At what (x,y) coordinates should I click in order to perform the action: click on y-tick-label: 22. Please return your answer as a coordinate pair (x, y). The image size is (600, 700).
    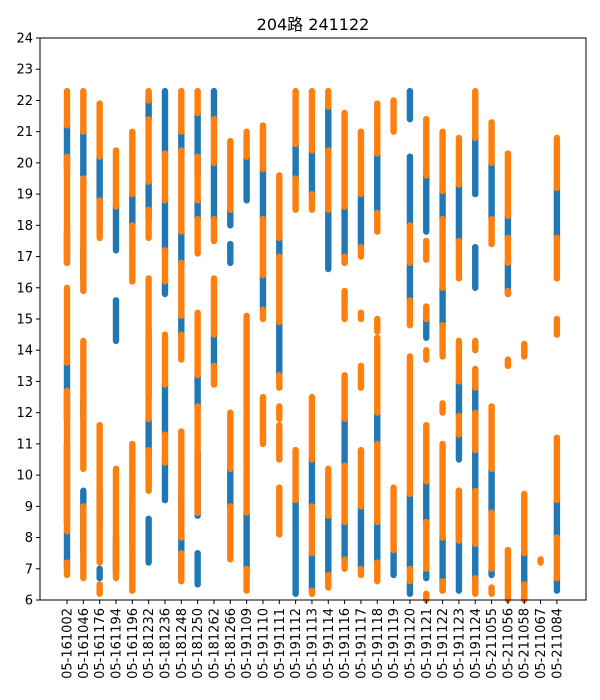
    Looking at the image, I should click on (24, 101).